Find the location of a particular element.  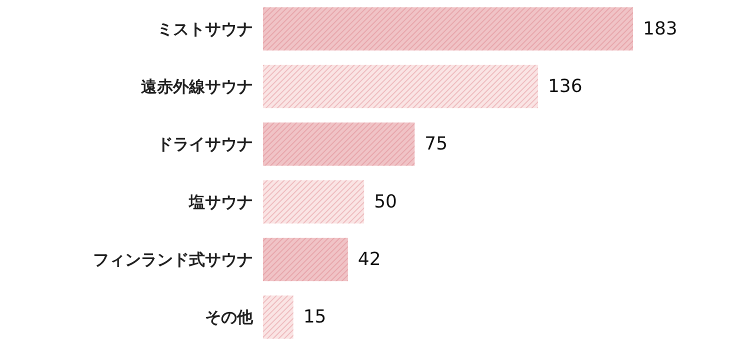

y-tick-label: ドライサウナ is located at coordinates (205, 144).